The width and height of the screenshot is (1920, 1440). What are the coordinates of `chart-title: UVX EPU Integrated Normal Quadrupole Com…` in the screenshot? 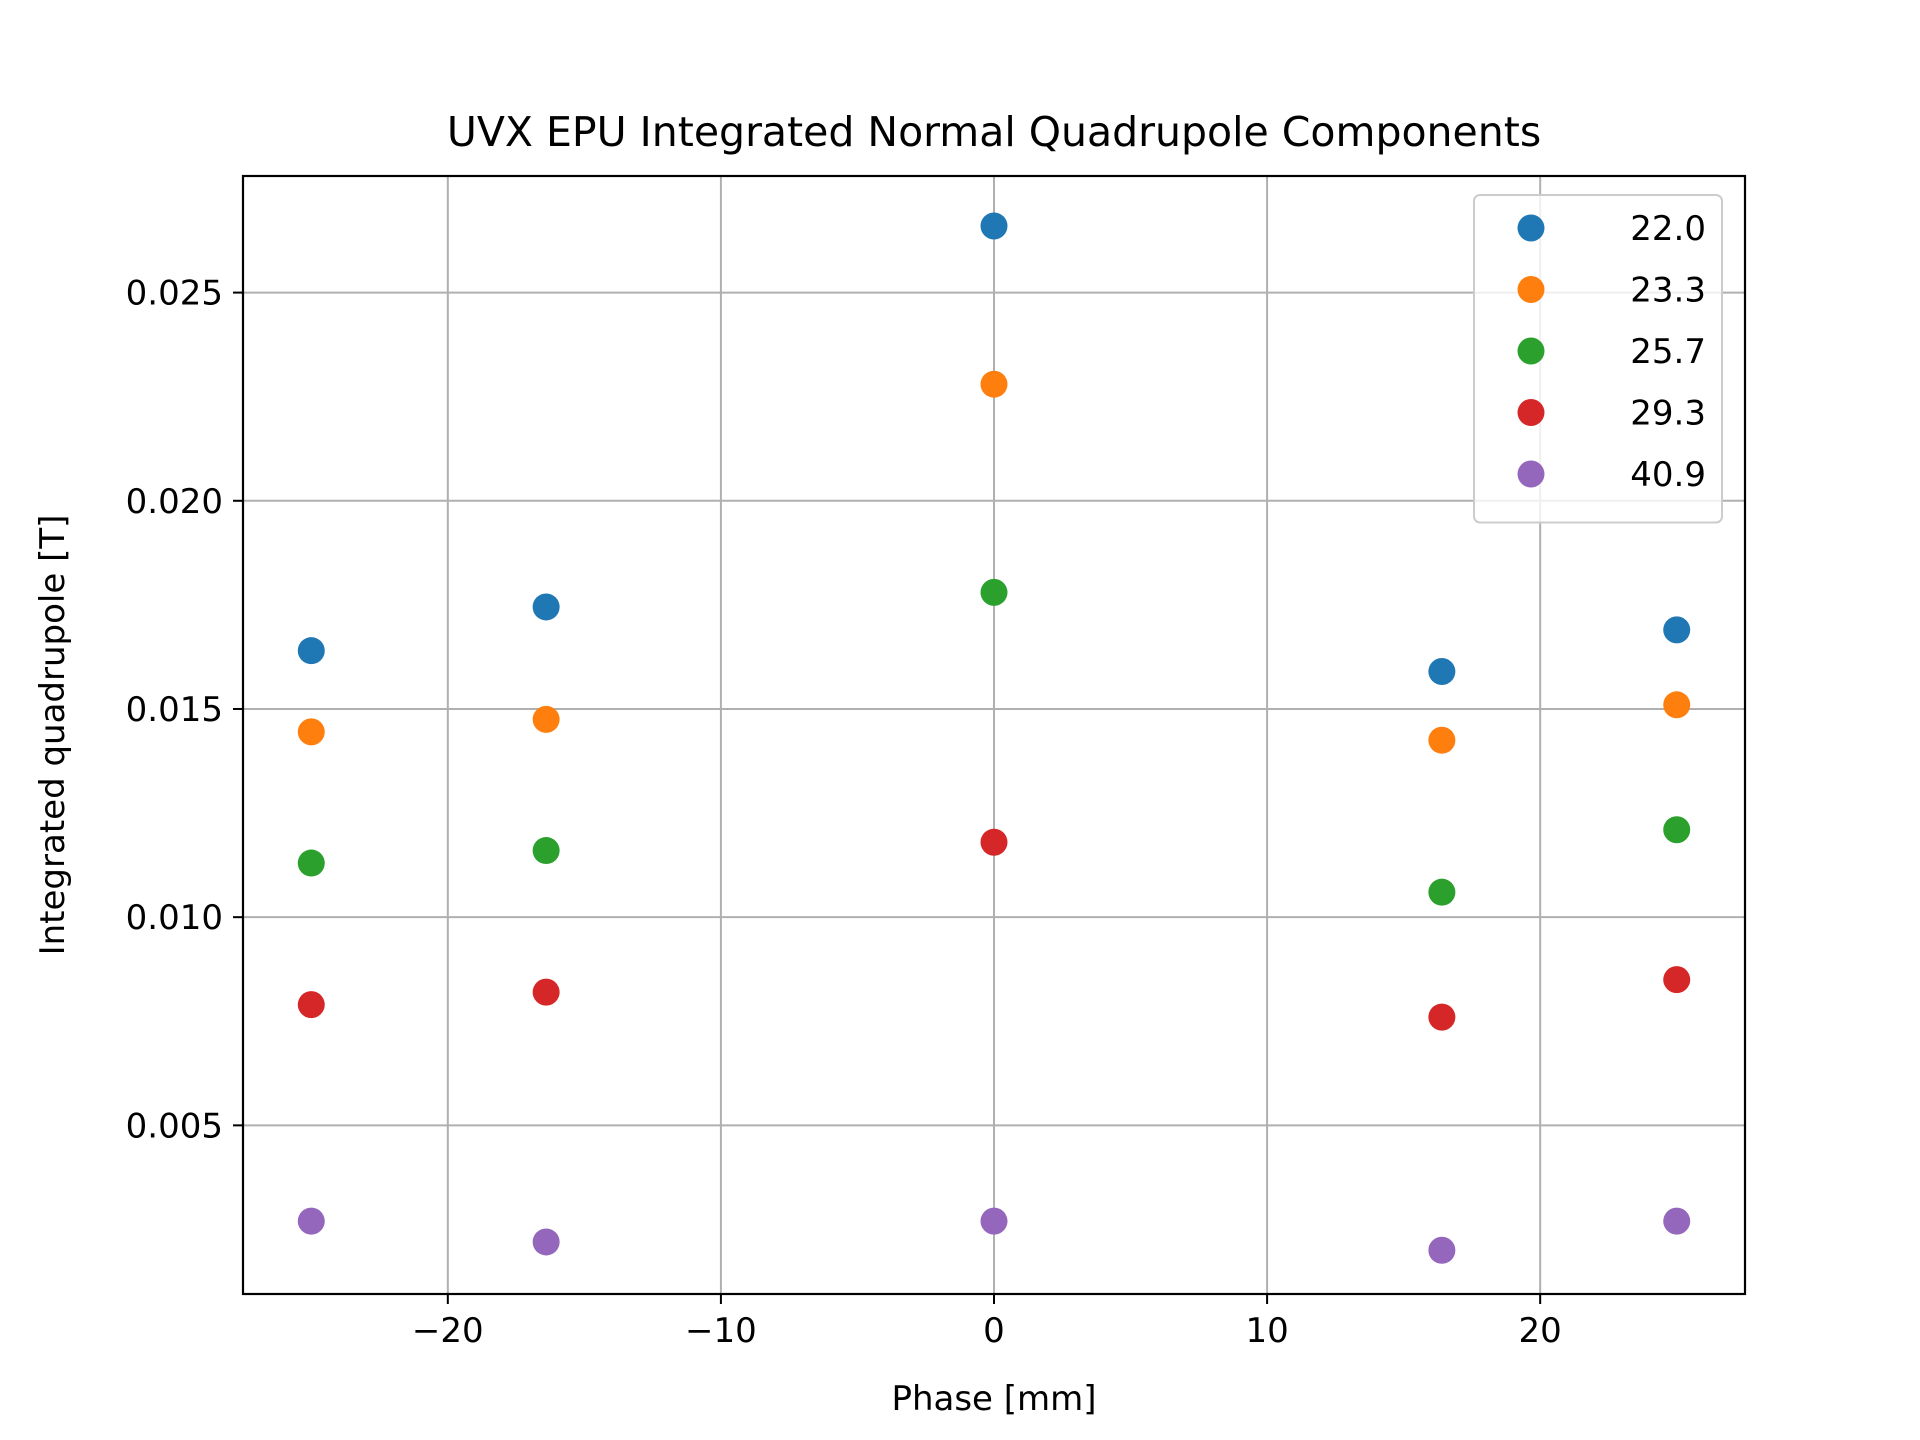 It's located at (994, 132).